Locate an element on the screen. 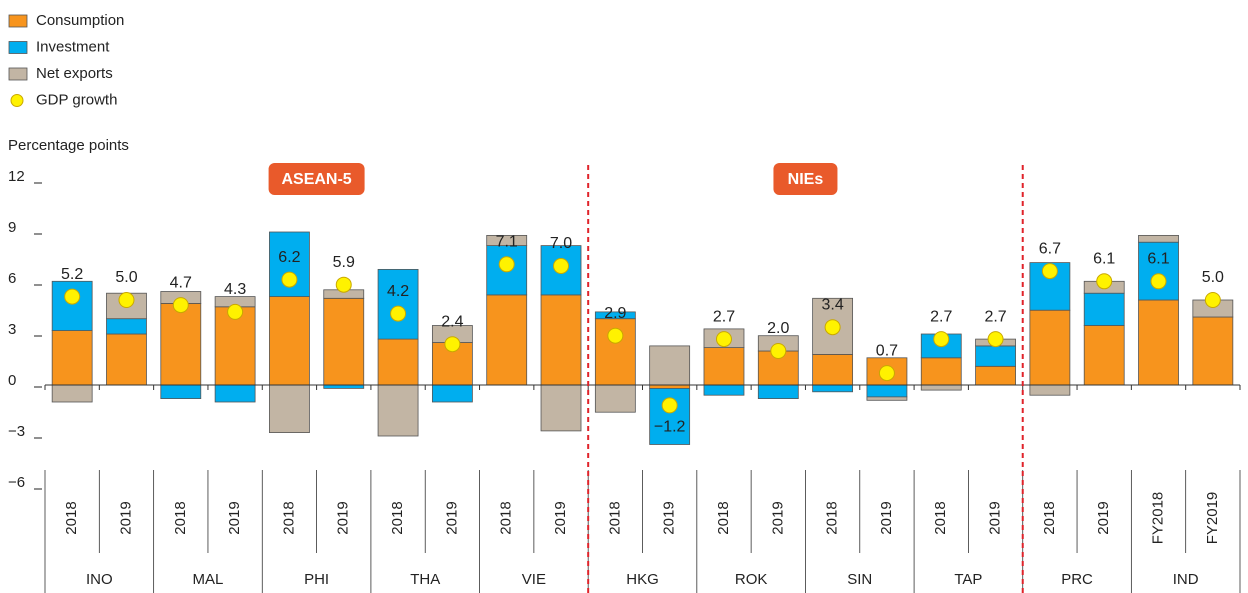  data-label: 3.4 is located at coordinates (832, 304).